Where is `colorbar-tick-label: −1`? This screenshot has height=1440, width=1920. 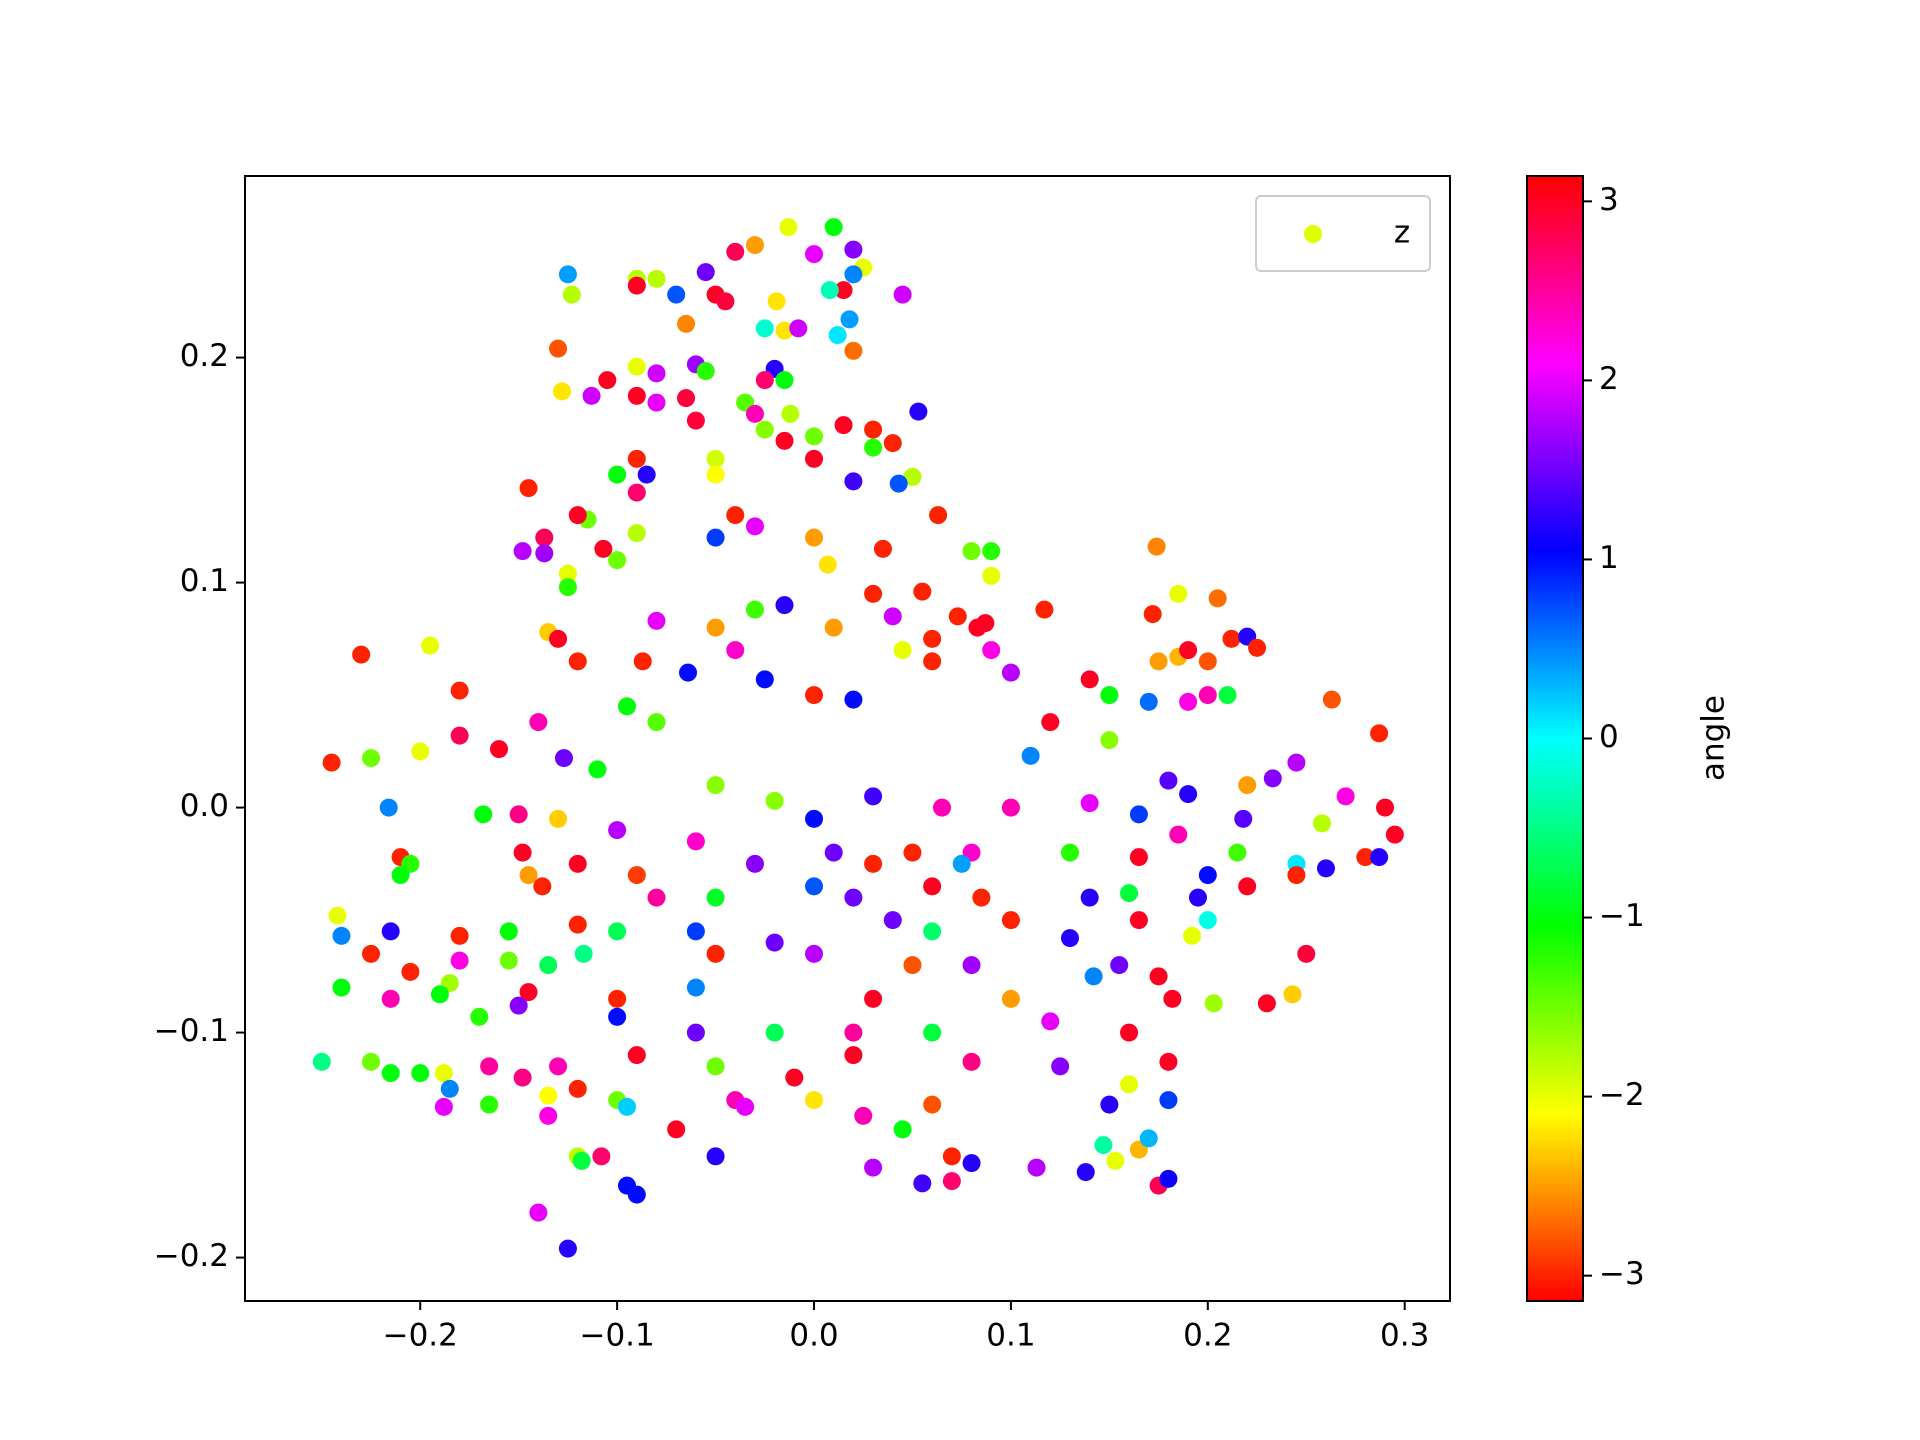 colorbar-tick-label: −1 is located at coordinates (1622, 916).